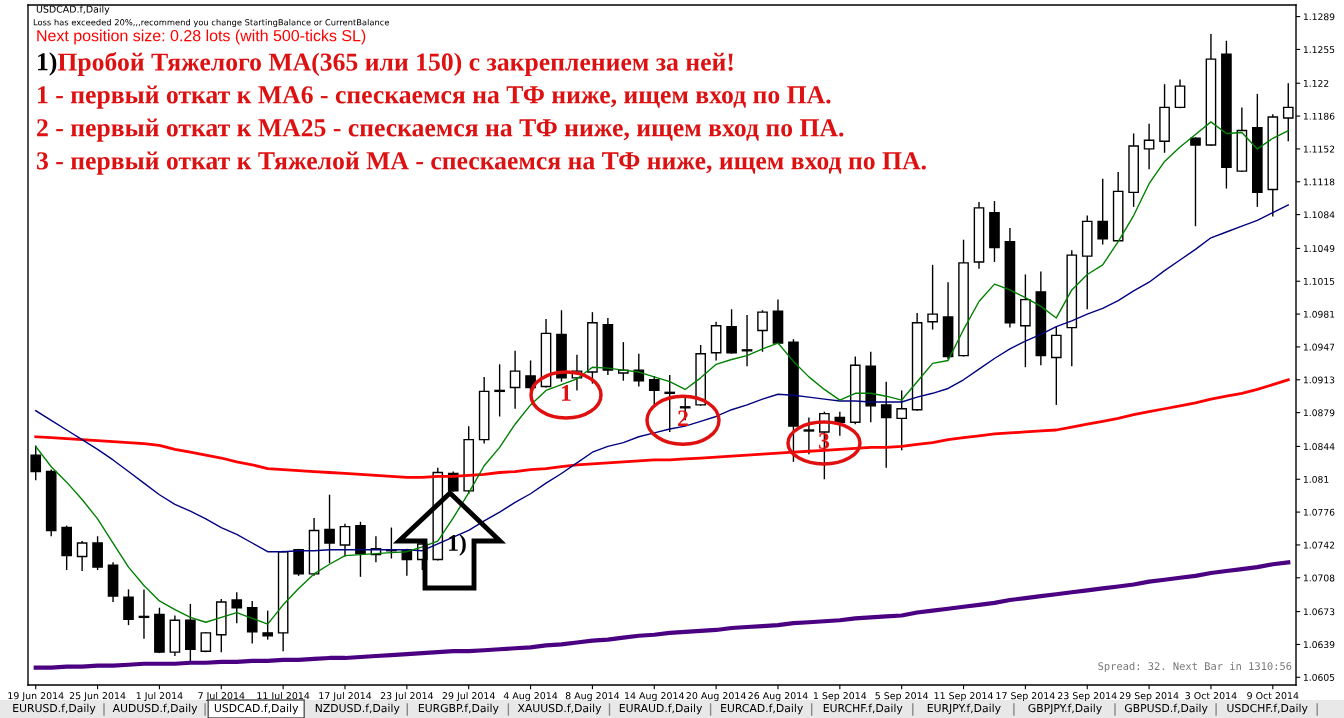 The width and height of the screenshot is (1344, 718). I want to click on text: EURUSD.f,Daily, so click(54, 709).